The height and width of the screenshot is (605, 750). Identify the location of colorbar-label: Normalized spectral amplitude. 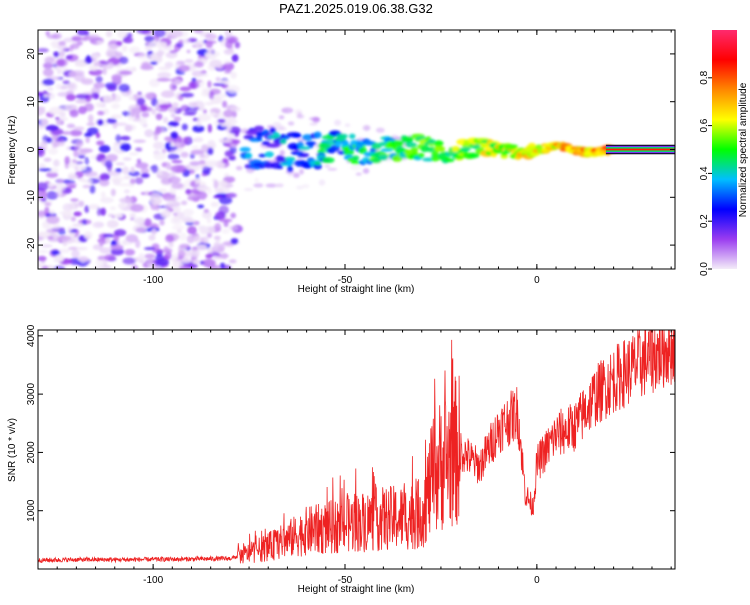
(743, 149).